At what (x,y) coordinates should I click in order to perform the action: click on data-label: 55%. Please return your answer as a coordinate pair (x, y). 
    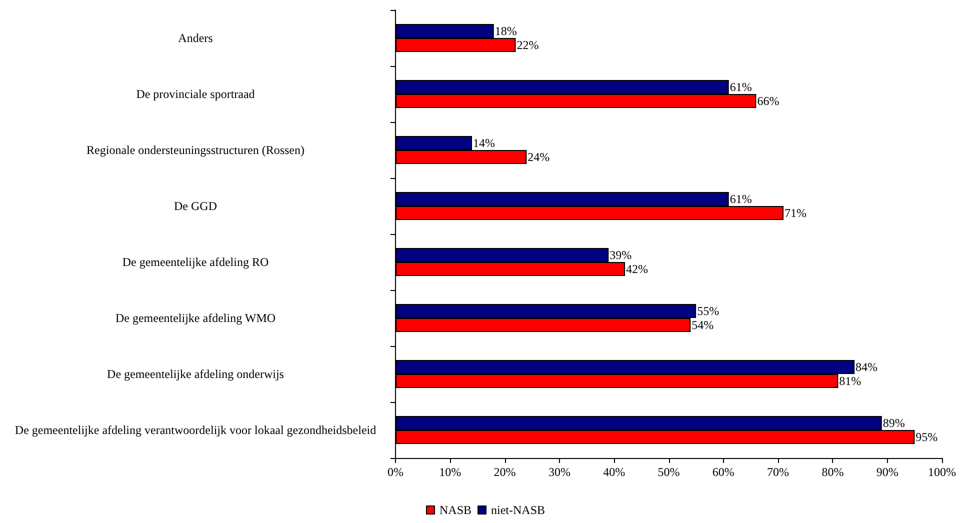
    Looking at the image, I should click on (708, 311).